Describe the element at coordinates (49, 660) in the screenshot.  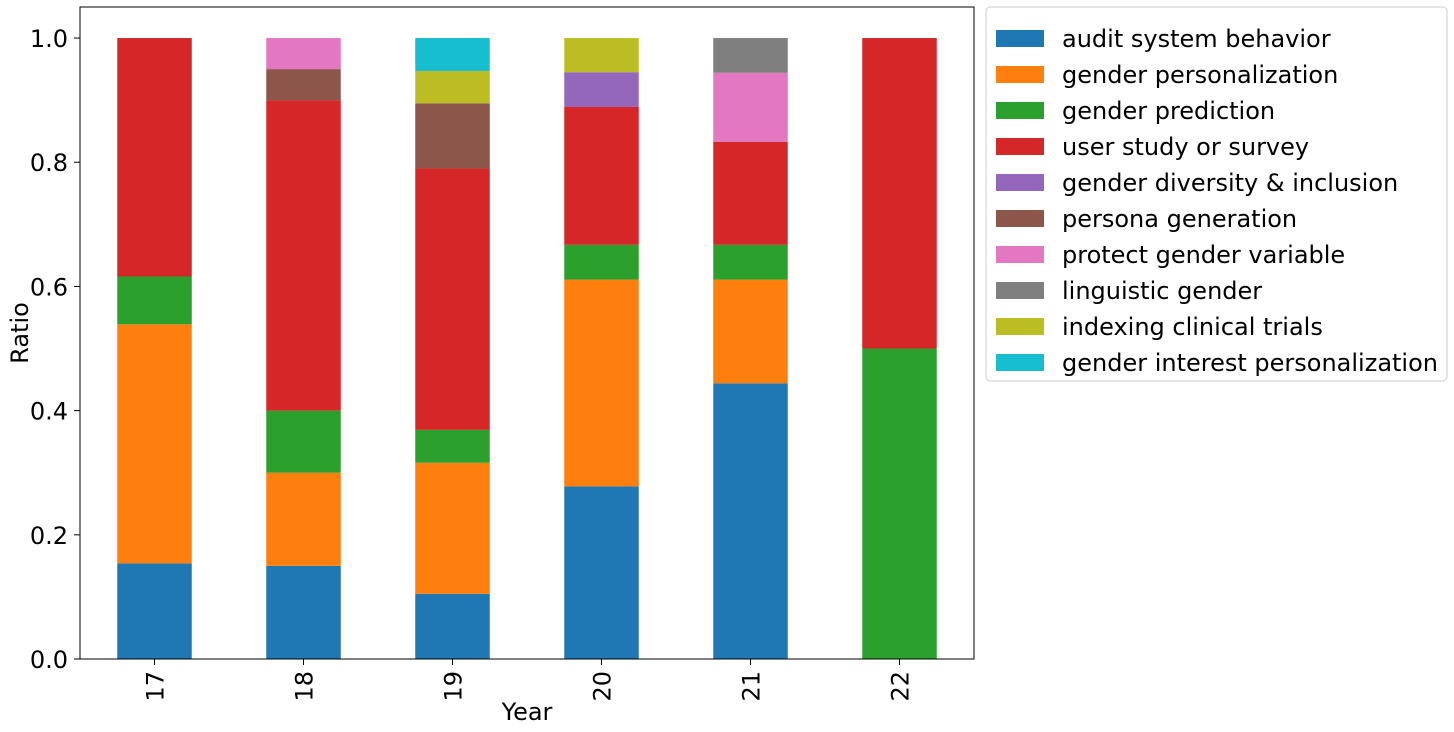
I see `y-tick-label: 0.0` at that location.